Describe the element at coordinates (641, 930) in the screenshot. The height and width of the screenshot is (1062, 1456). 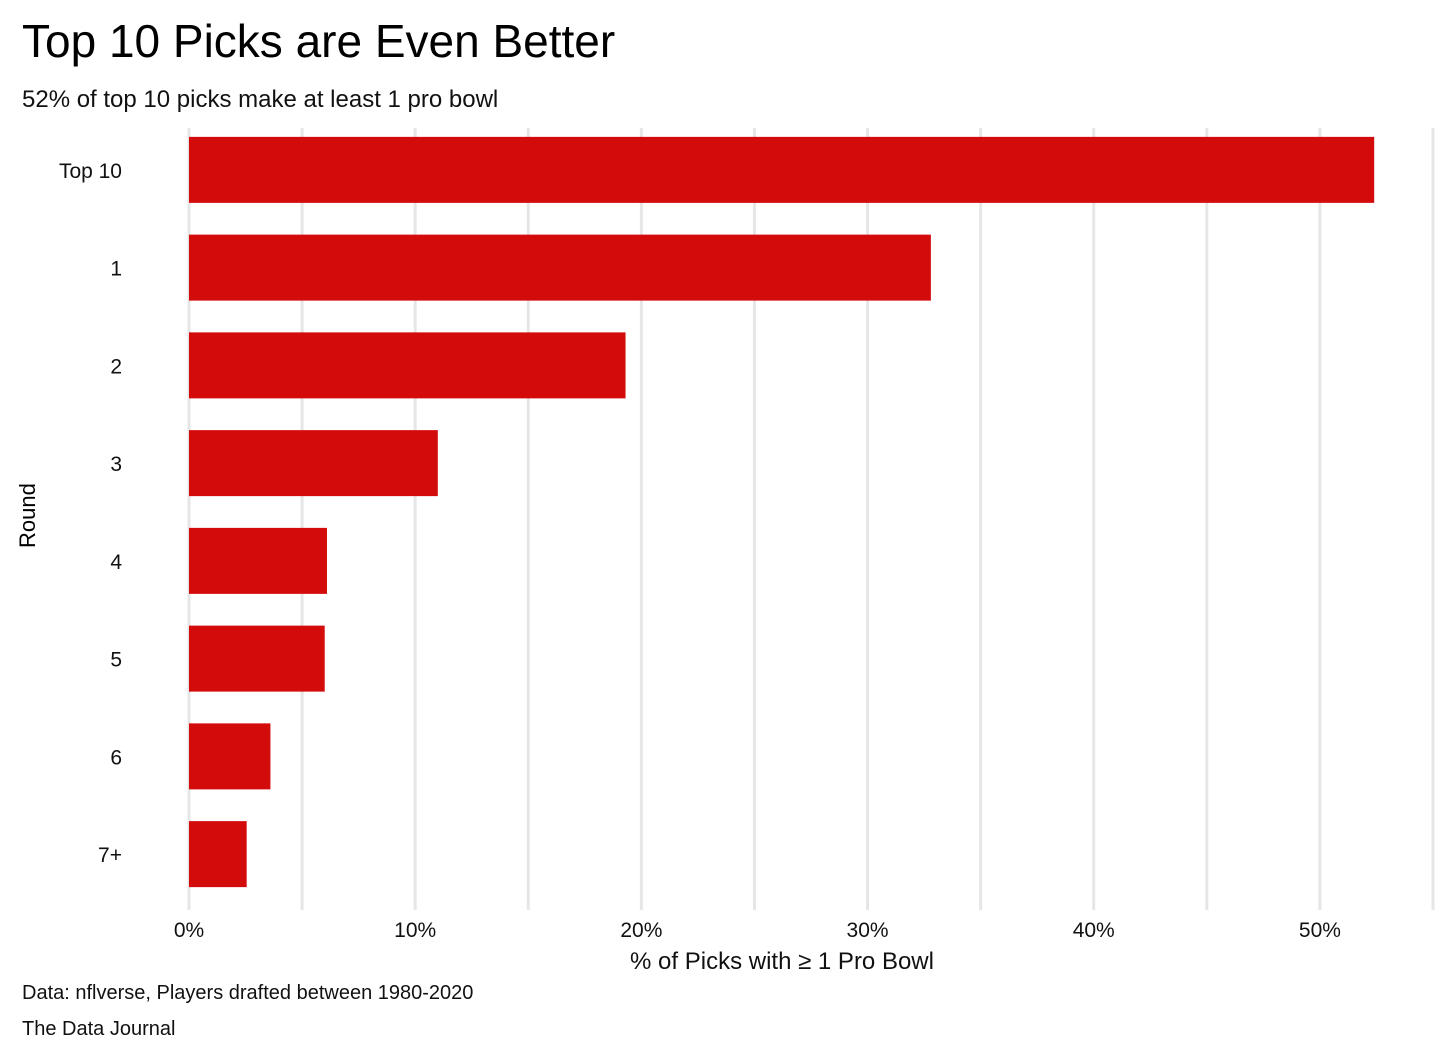
I see `x-tick-label: 20%` at that location.